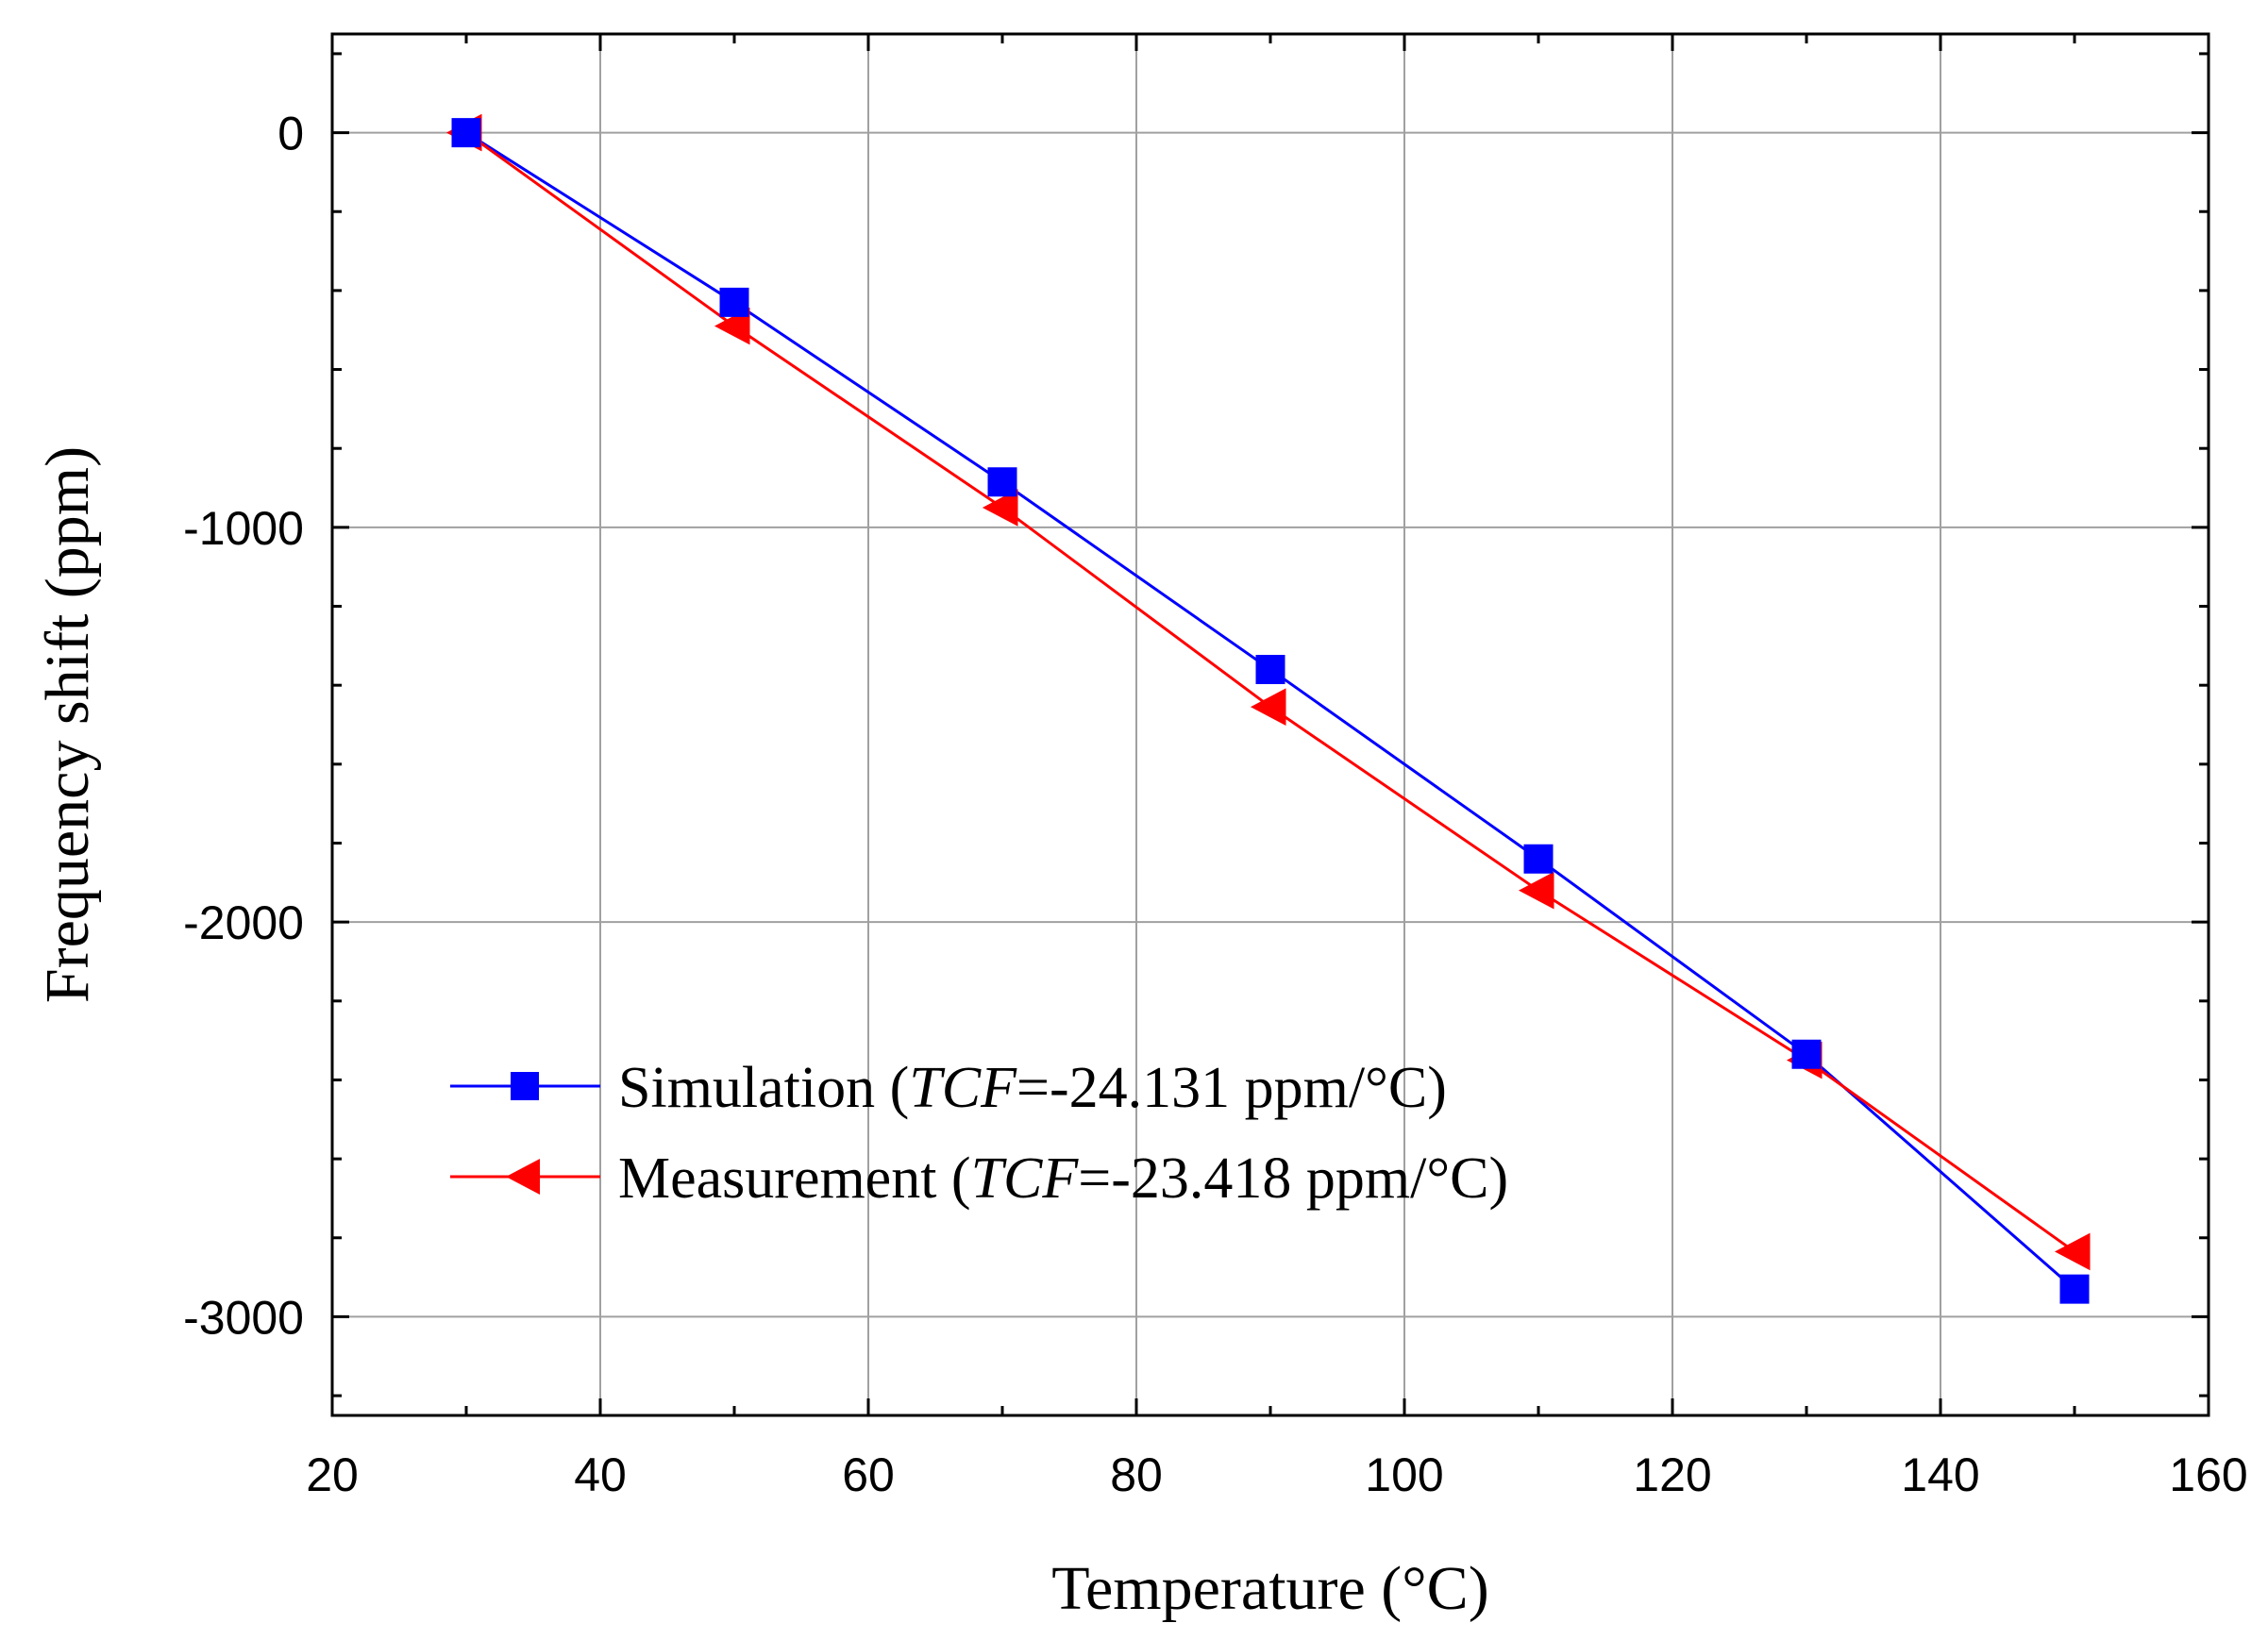 The image size is (2268, 1640). I want to click on legend-prefix: Measurement (, so click(794, 1178).